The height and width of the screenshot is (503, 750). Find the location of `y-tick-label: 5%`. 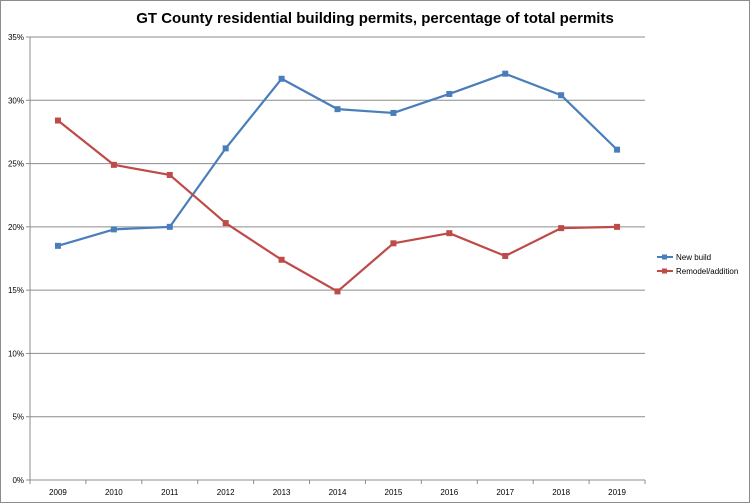

y-tick-label: 5% is located at coordinates (18, 417).